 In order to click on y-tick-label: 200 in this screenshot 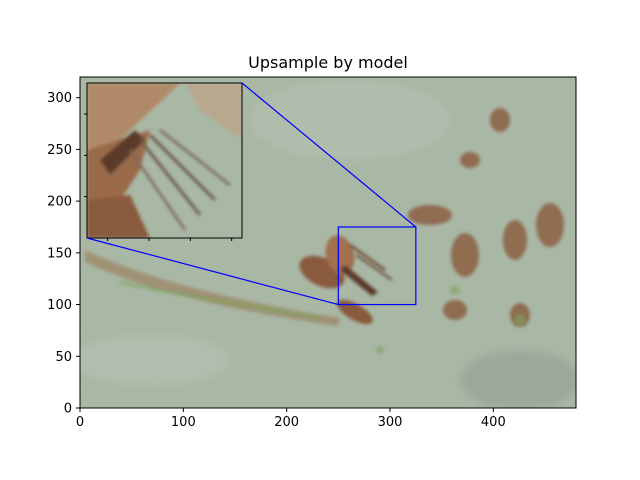, I will do `click(59, 202)`.